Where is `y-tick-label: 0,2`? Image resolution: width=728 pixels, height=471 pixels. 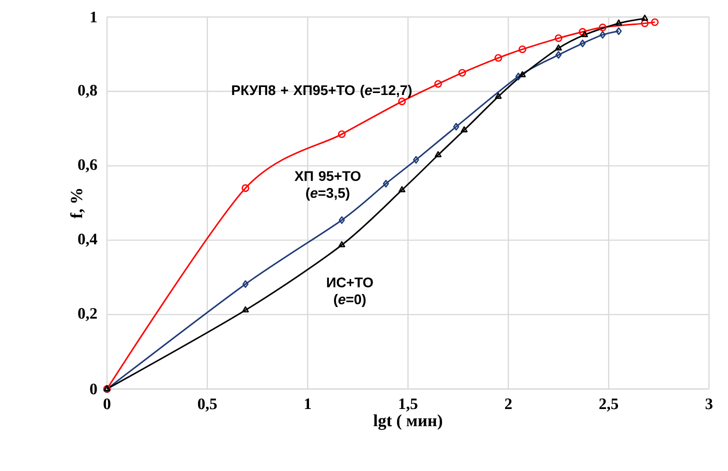
y-tick-label: 0,2 is located at coordinates (87, 315).